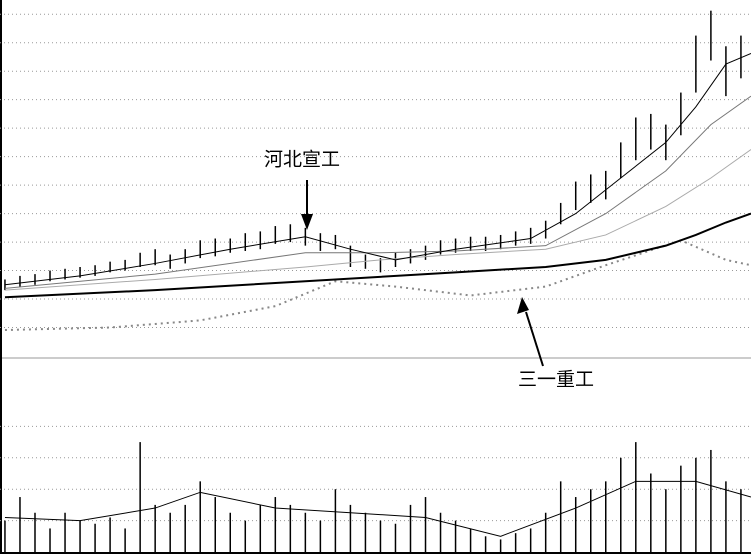 Image resolution: width=751 pixels, height=556 pixels. I want to click on annotation: 三一重工, so click(556, 380).